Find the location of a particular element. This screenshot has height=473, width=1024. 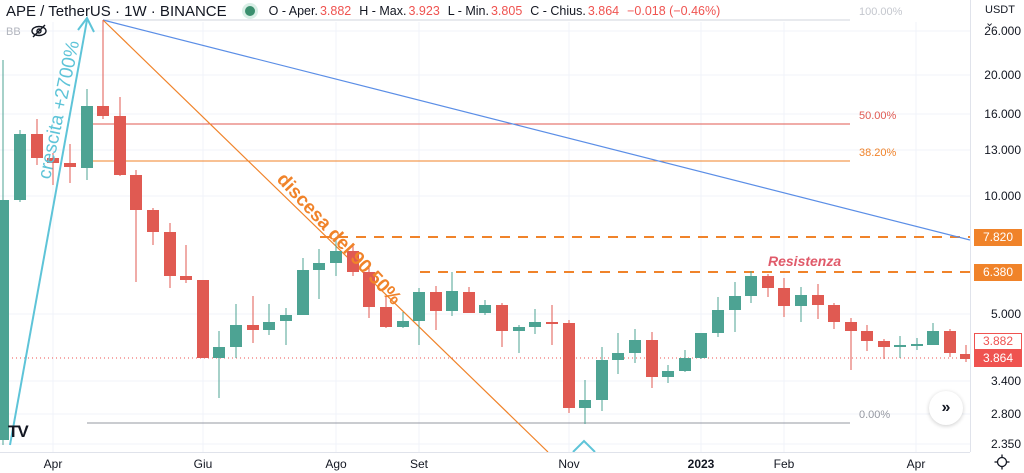

price-change: −0.018 (−0.46%) is located at coordinates (674, 11).